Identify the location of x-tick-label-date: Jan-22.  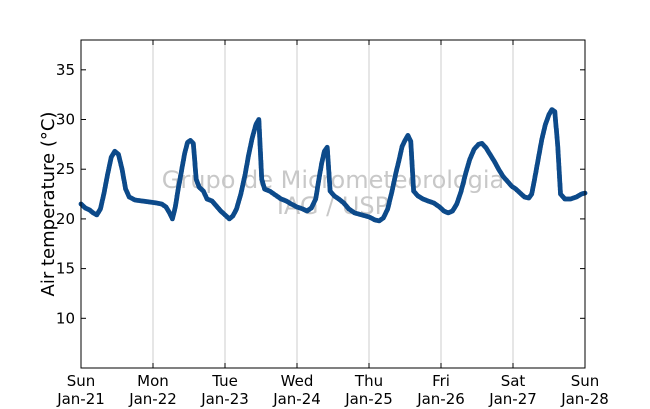
(152, 399).